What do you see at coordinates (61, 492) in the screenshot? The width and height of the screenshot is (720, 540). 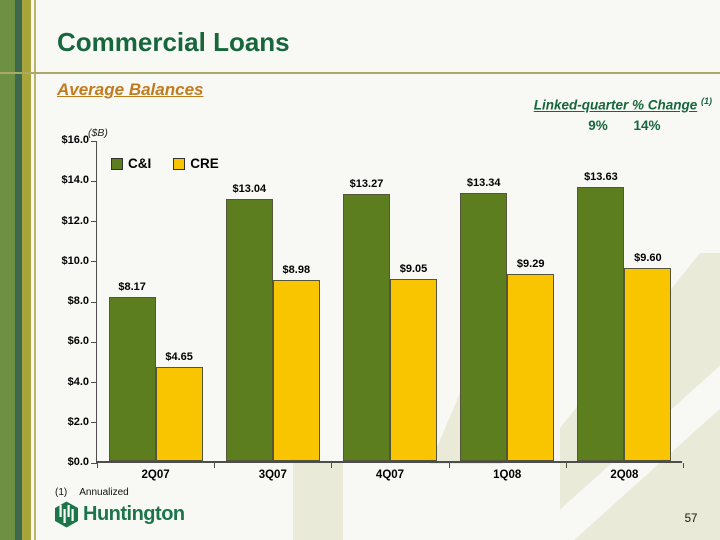 I see `footnote-number: (1)` at bounding box center [61, 492].